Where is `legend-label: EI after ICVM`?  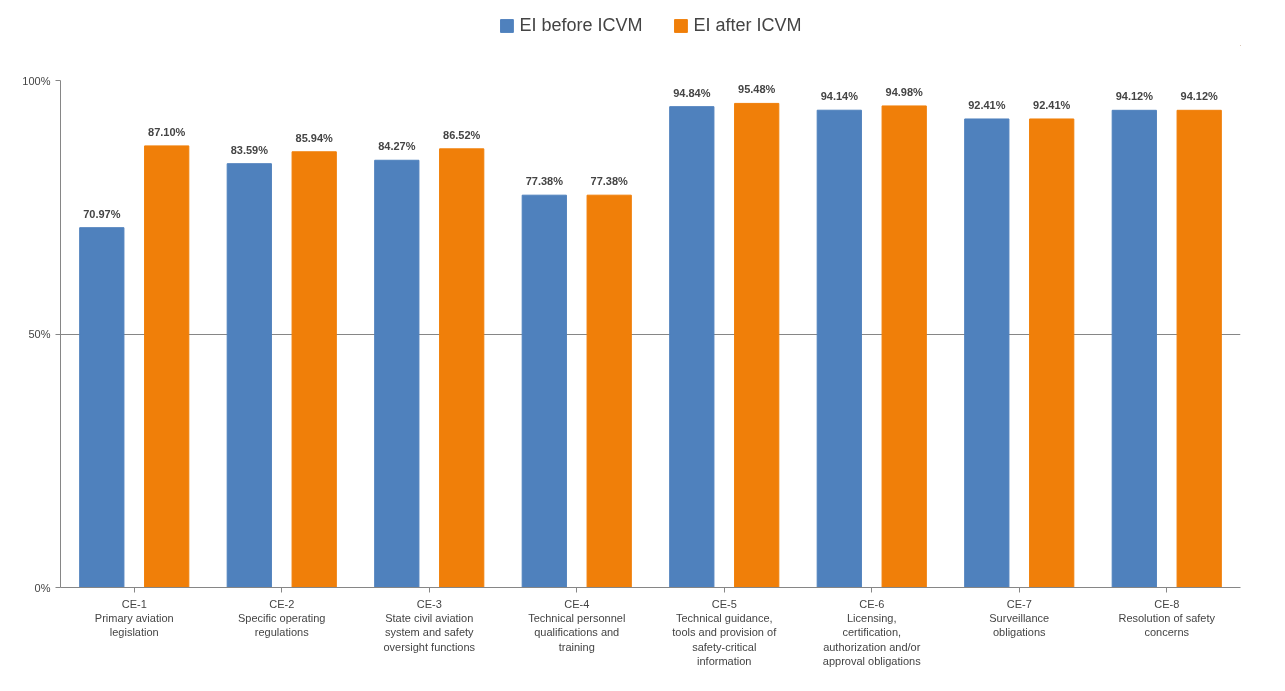 legend-label: EI after ICVM is located at coordinates (747, 25).